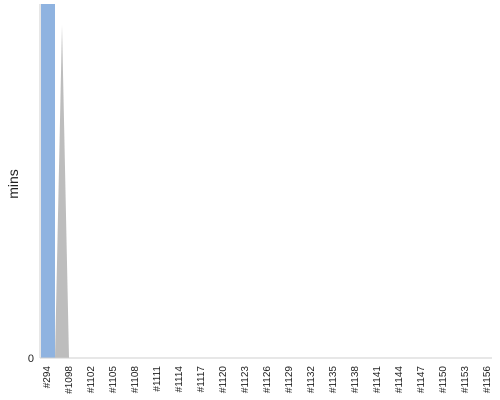 The width and height of the screenshot is (500, 400). I want to click on x-tick-label: #1120, so click(223, 380).